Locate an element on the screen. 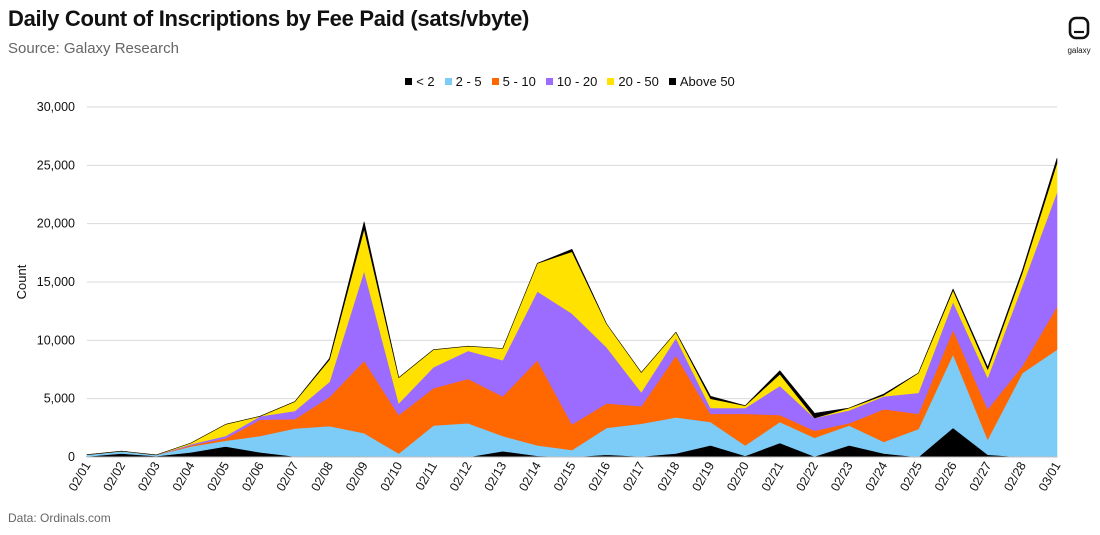 The width and height of the screenshot is (1100, 535). legend-item-5: 20 - 50 is located at coordinates (633, 81).